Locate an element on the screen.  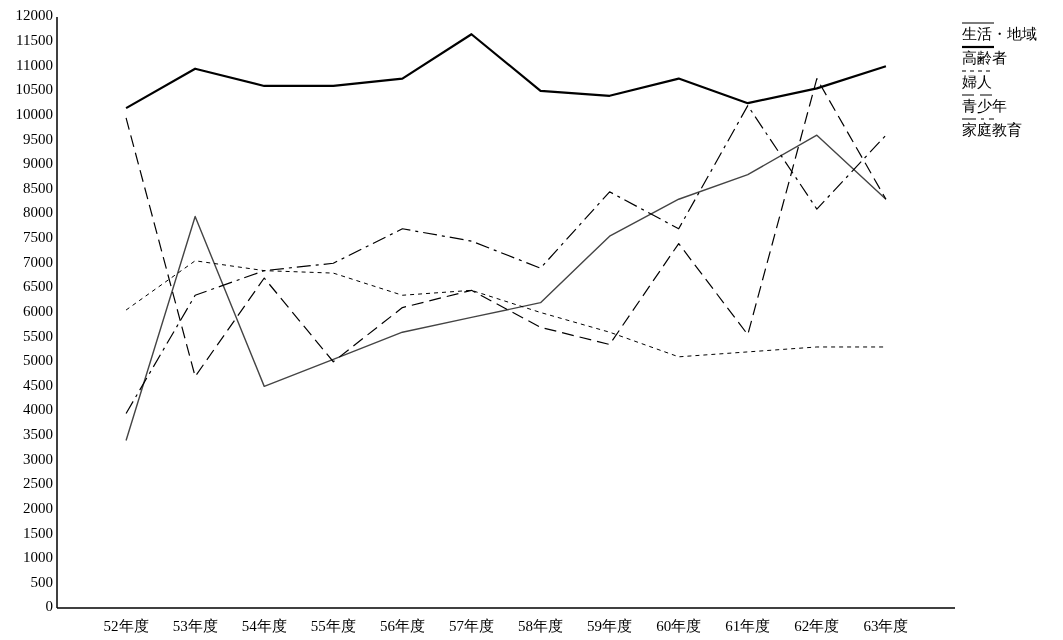
y-tick-label: 3500 is located at coordinates (38, 434).